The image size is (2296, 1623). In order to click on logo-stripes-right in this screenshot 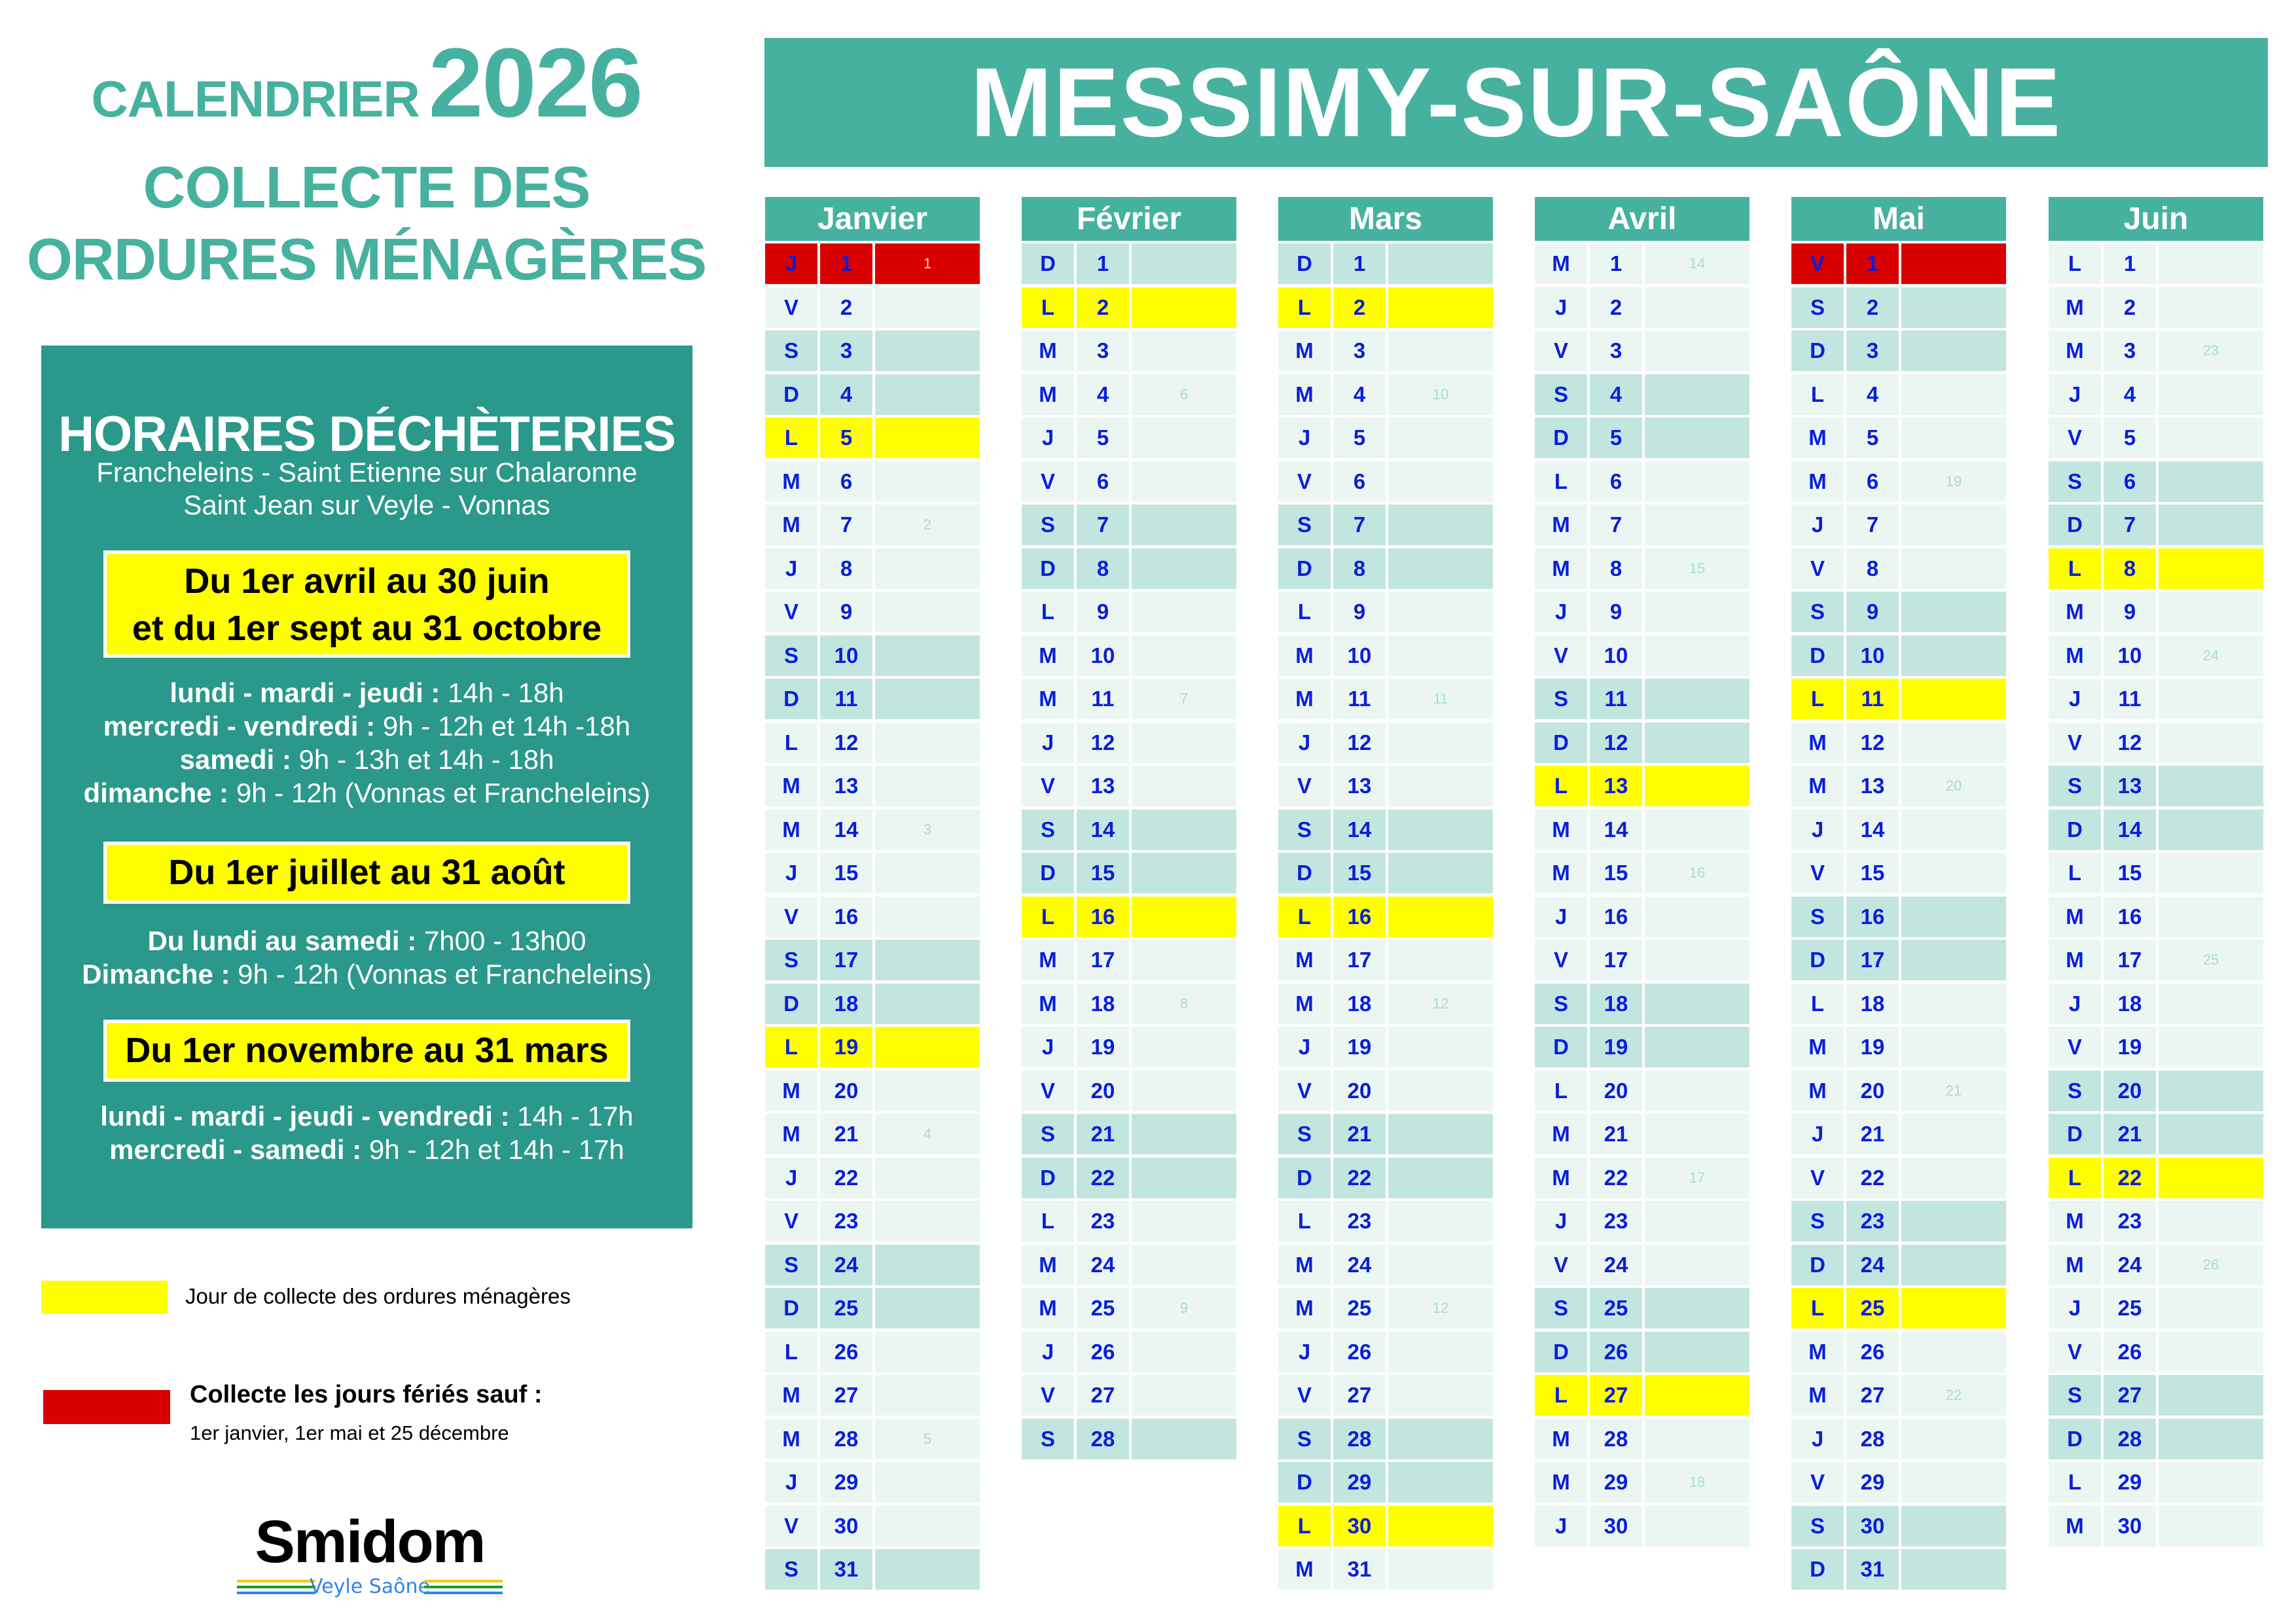, I will do `click(463, 1588)`.